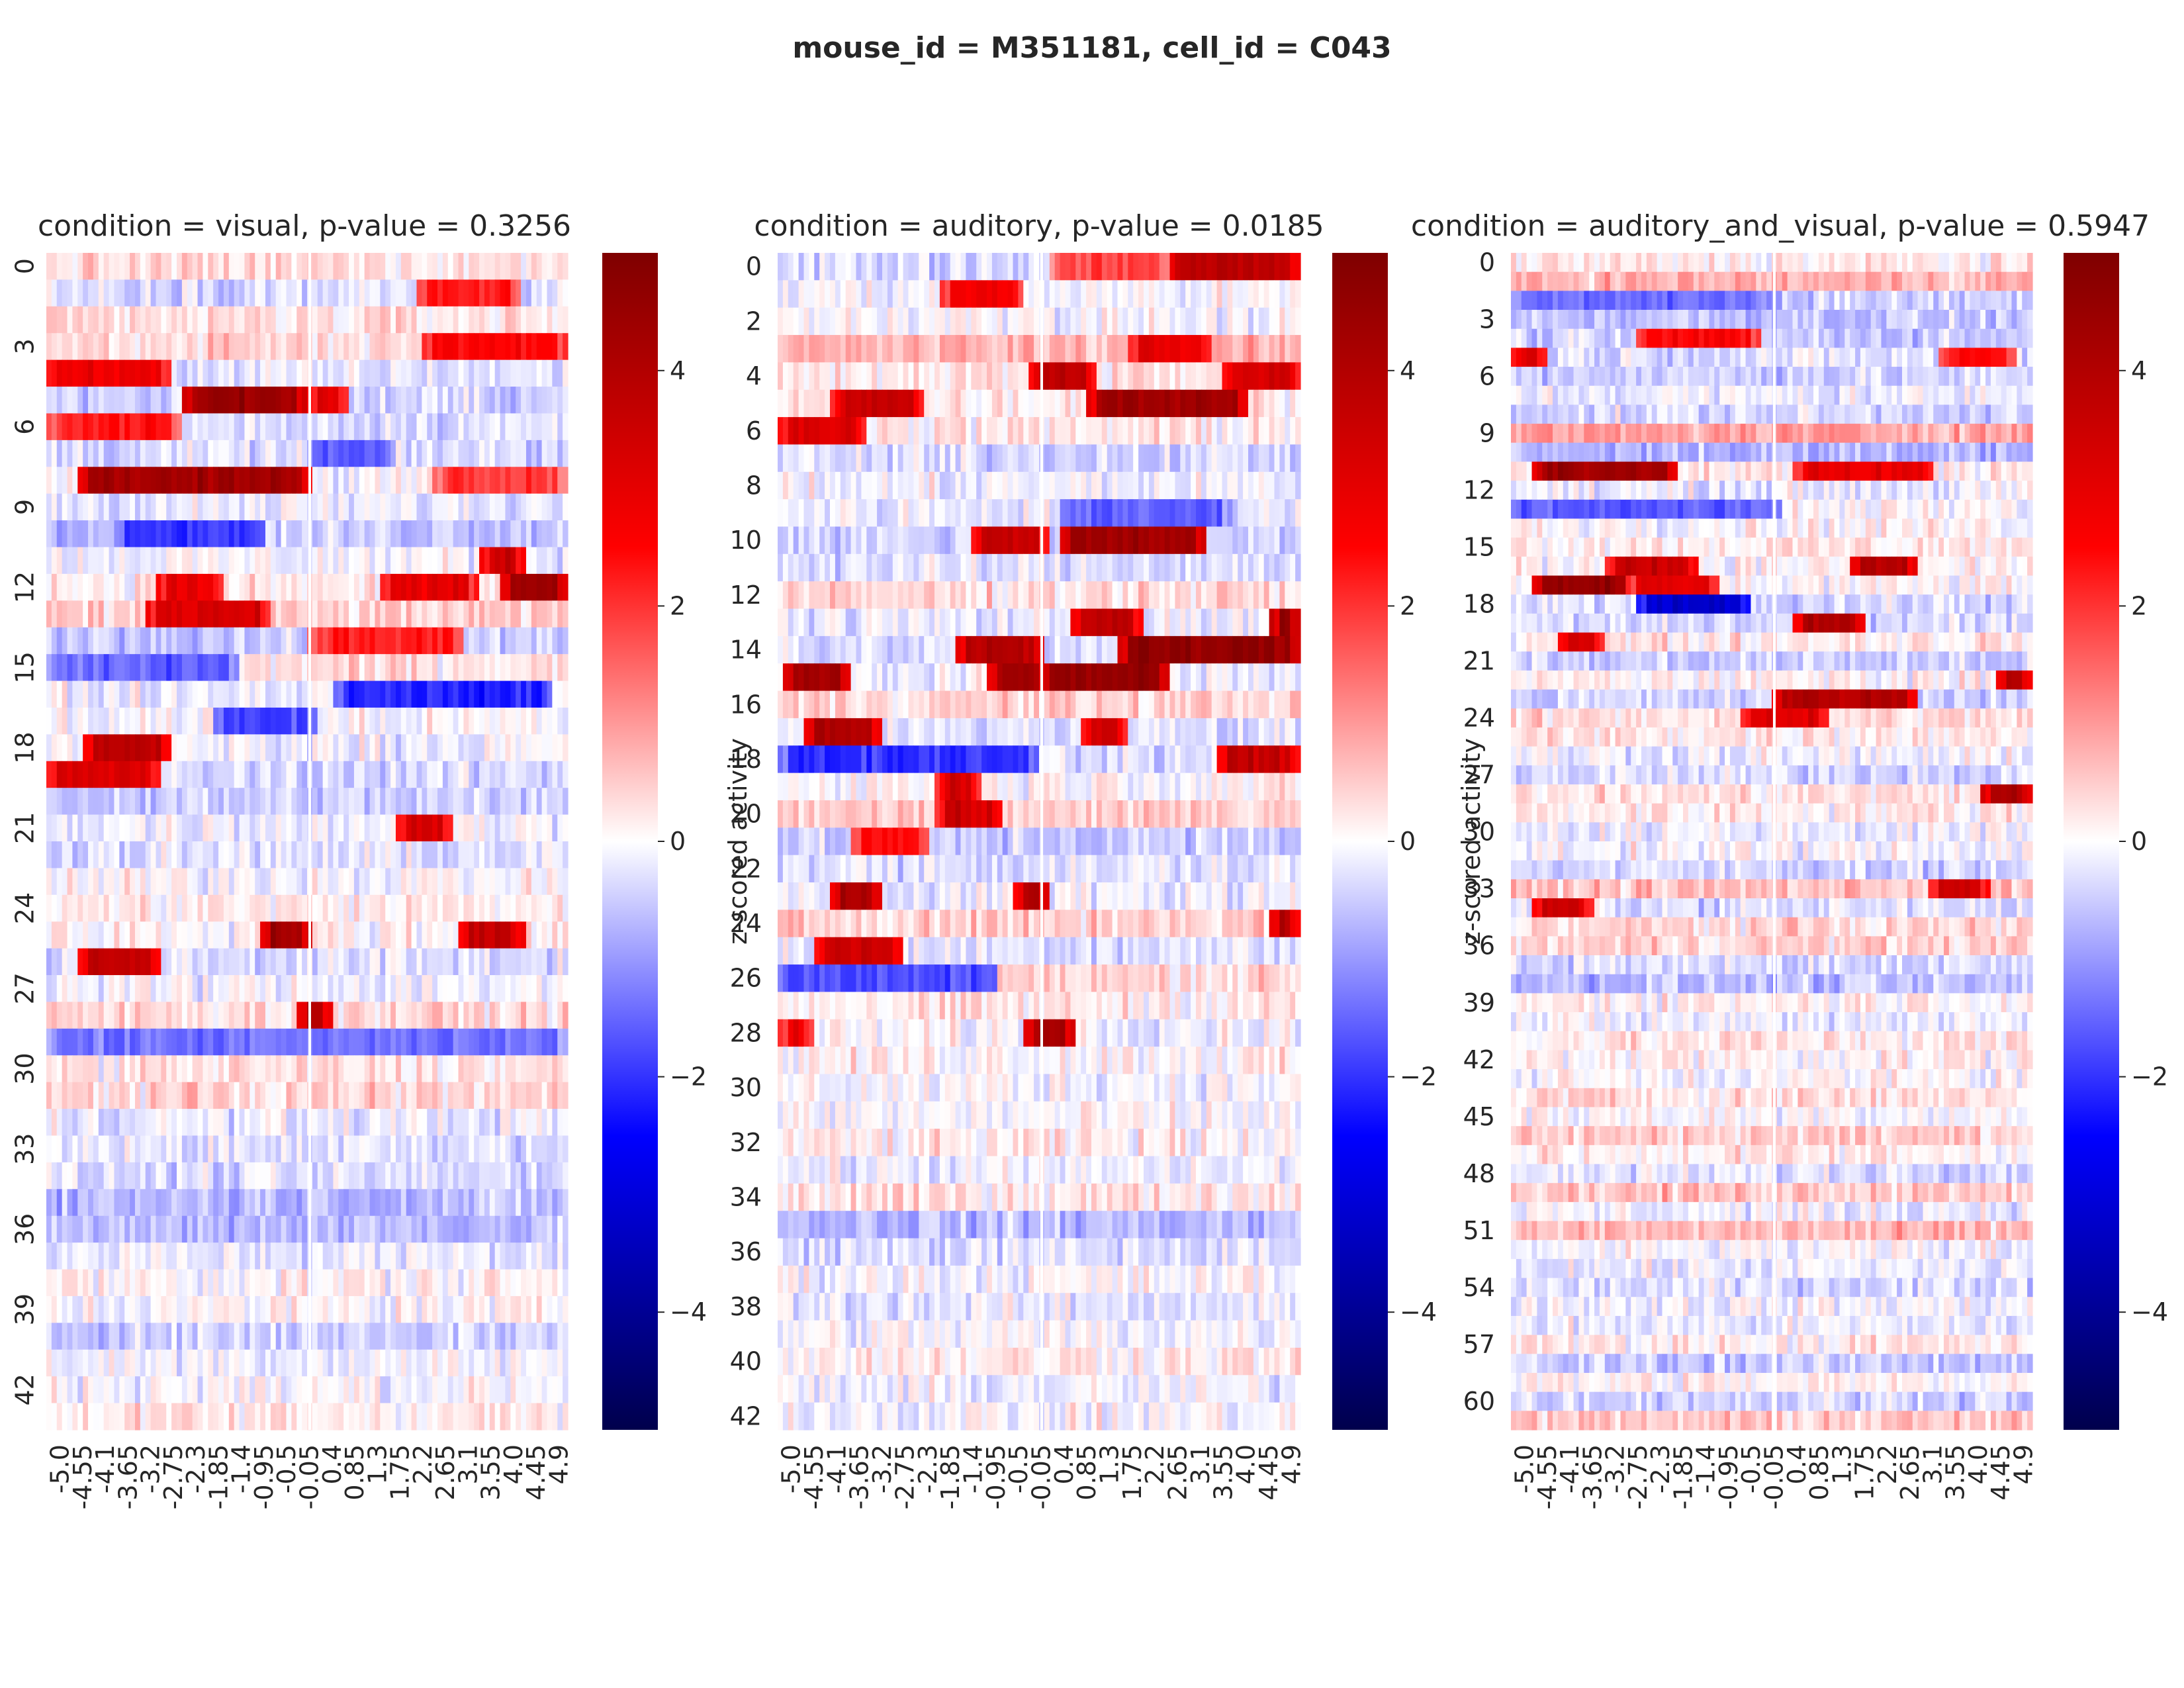  What do you see at coordinates (309, 1477) in the screenshot?
I see `x-tick-label: -0.05` at bounding box center [309, 1477].